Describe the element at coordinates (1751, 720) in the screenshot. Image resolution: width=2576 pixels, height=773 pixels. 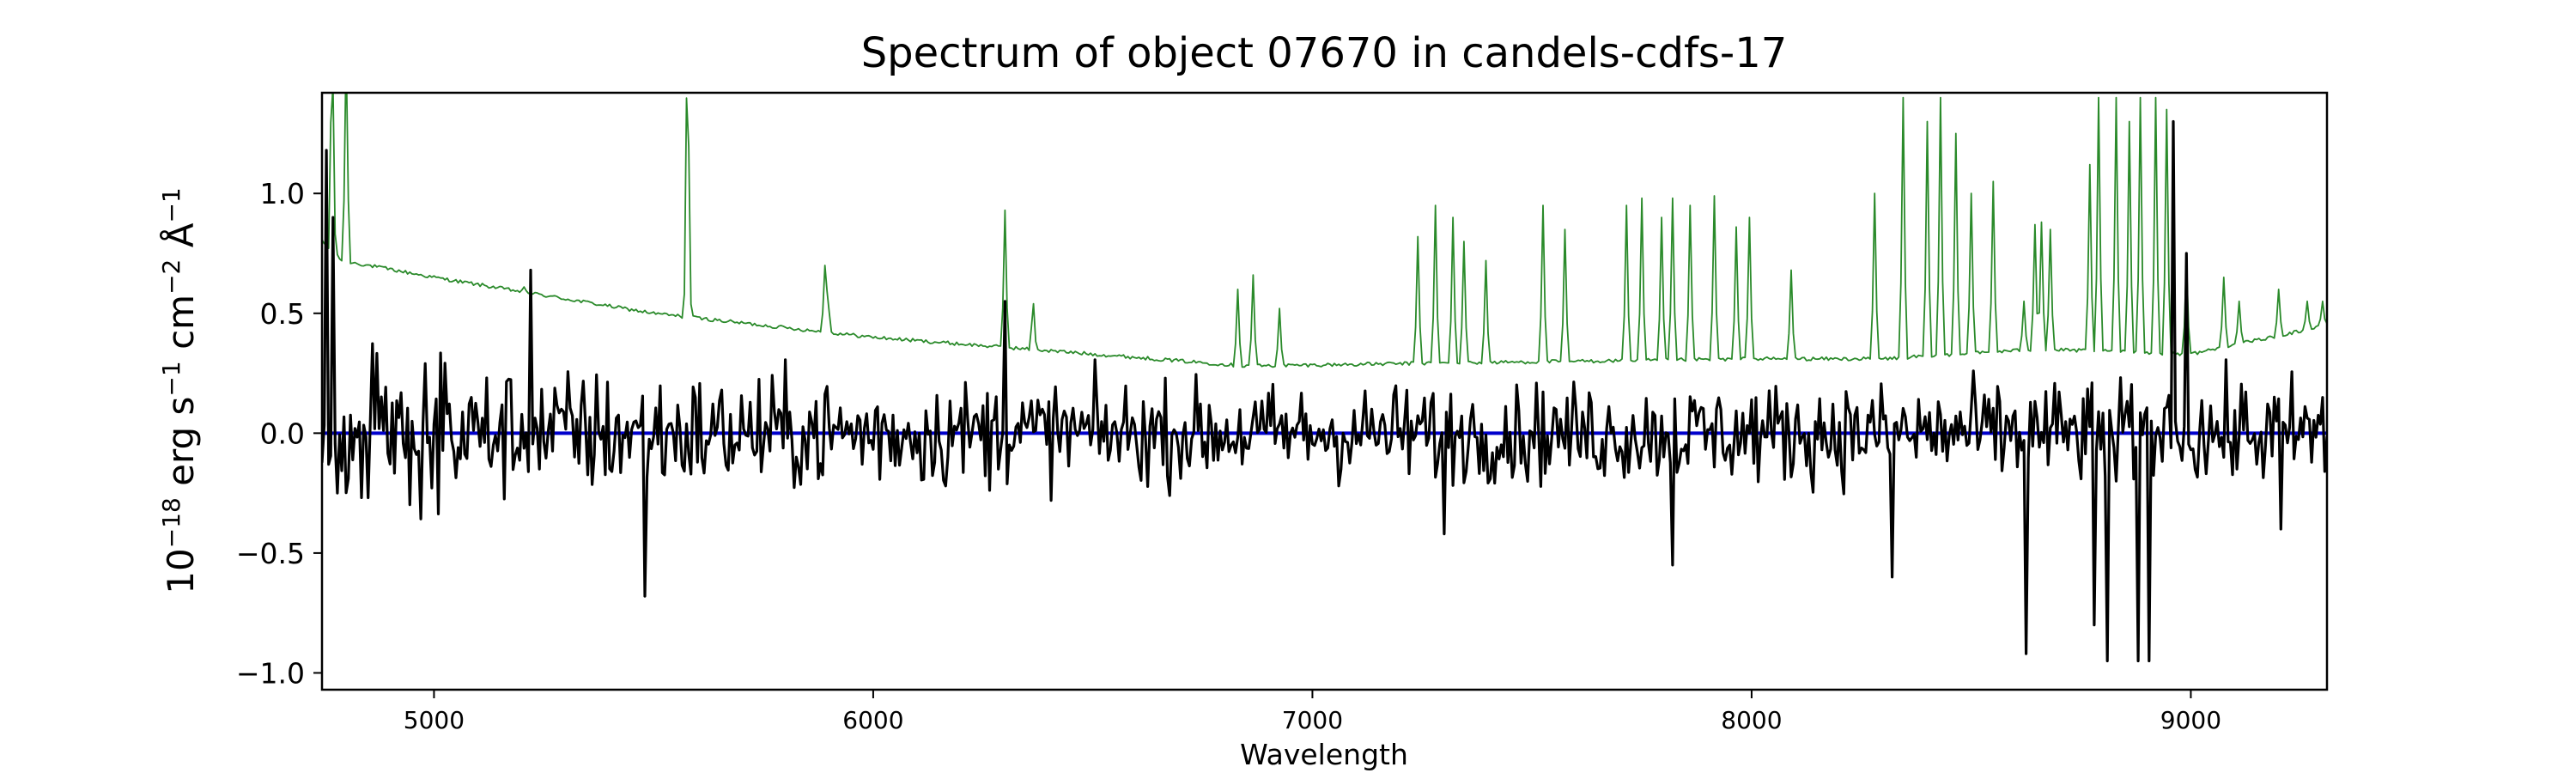
I see `x-tick-label: 8000` at that location.